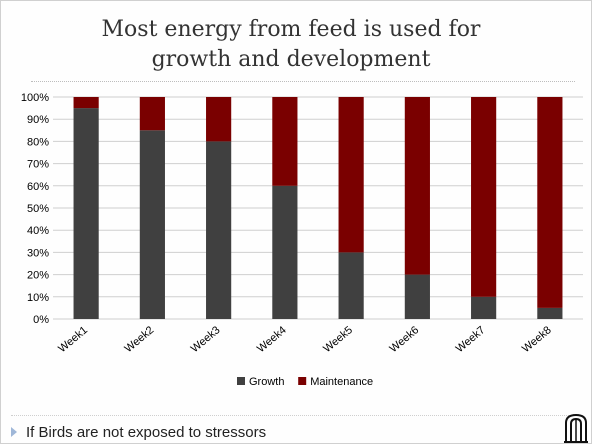  Describe the element at coordinates (146, 432) in the screenshot. I see `bullet-text: If Birds are not exposed to stressors` at that location.